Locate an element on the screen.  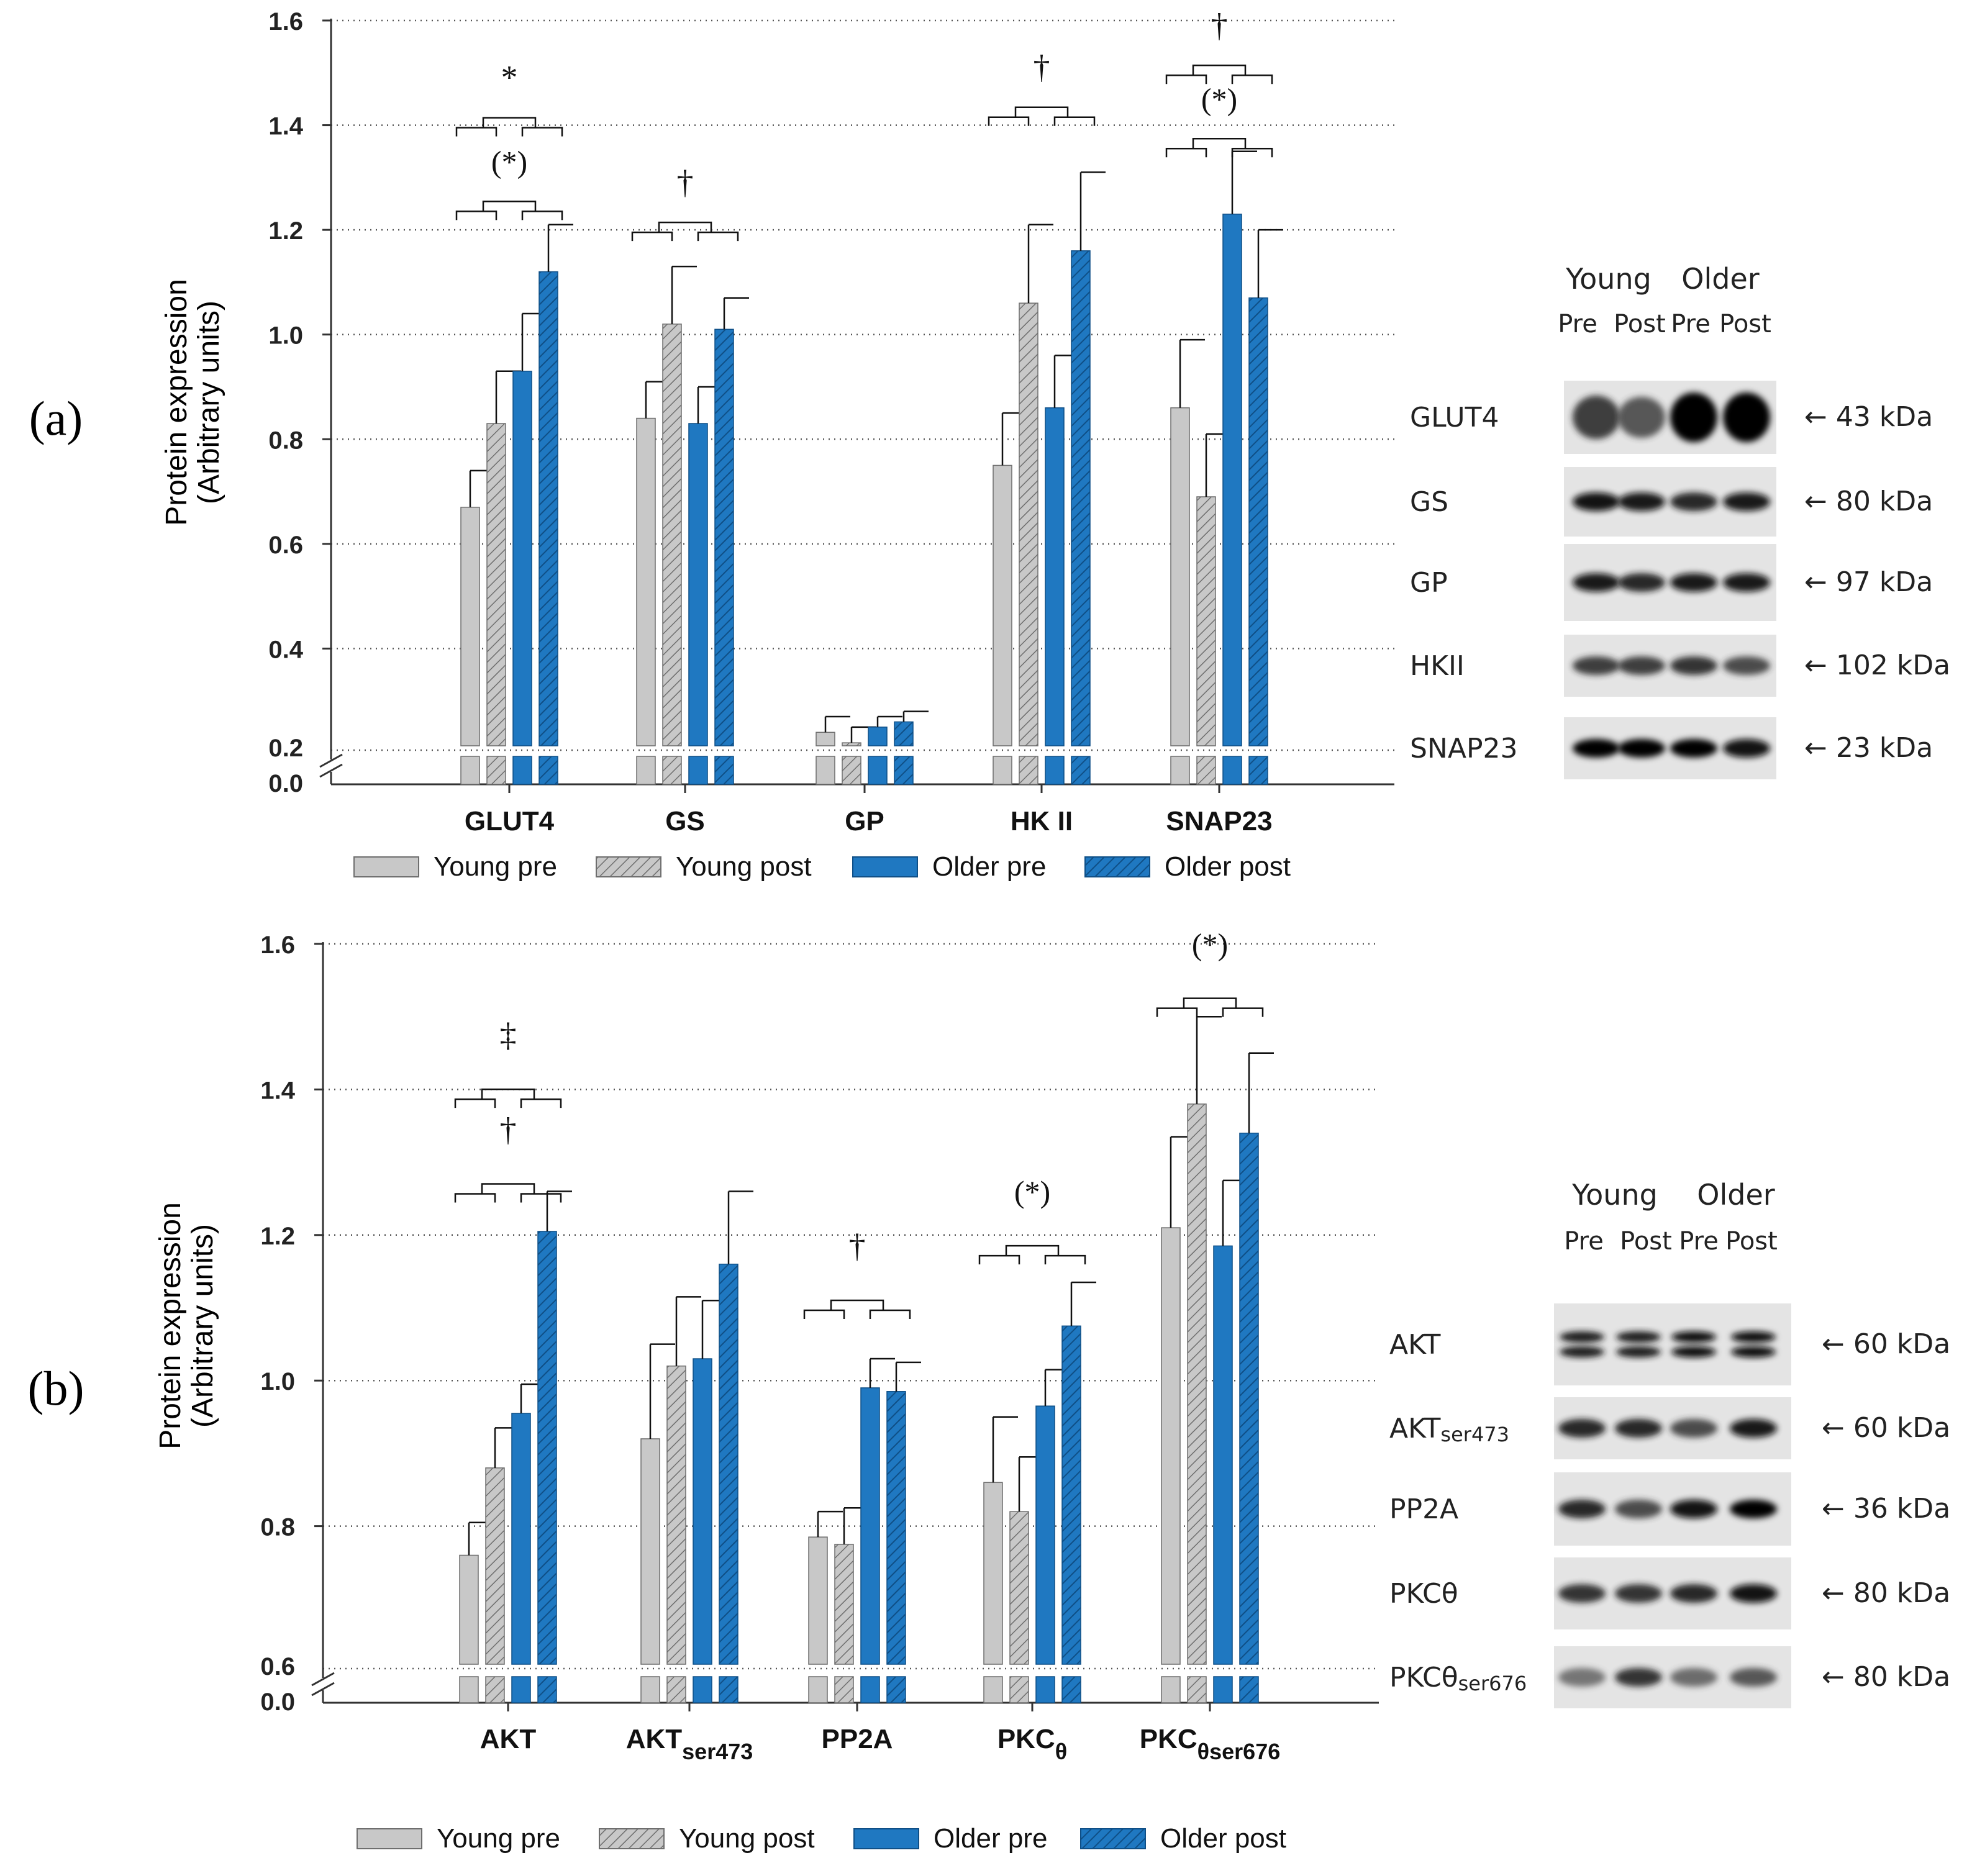
significance-annotation: ‡ is located at coordinates (508, 1034).